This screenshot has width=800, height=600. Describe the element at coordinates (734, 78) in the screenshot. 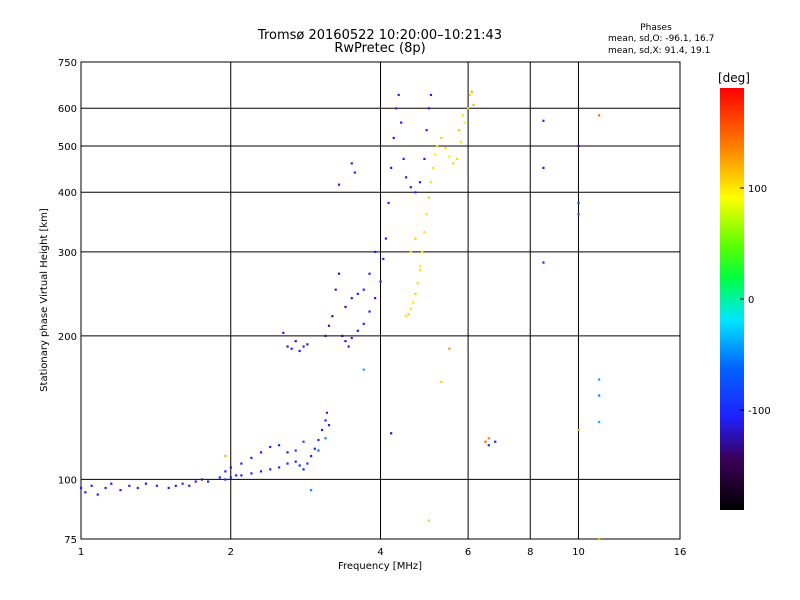

I see `colorbar-label: [deg]` at that location.